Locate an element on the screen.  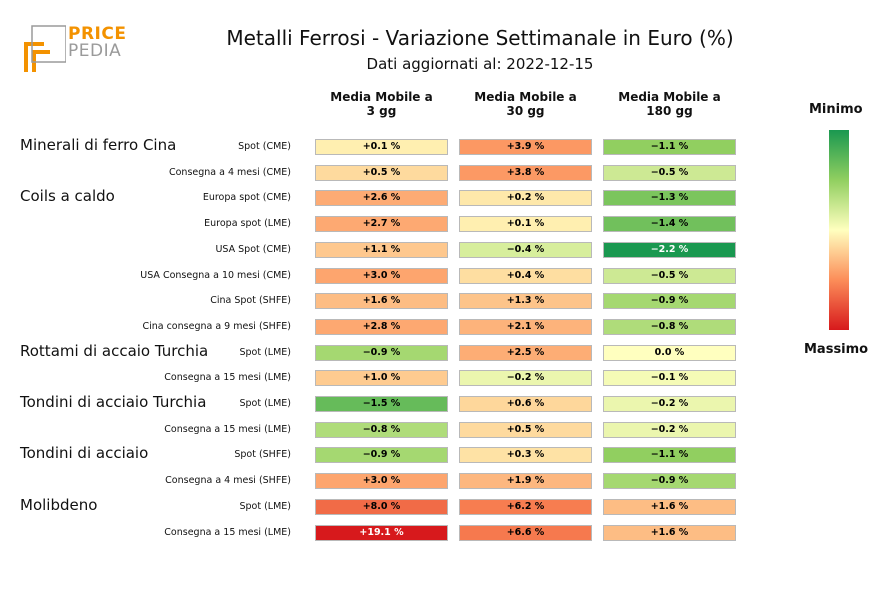
colorbar-max-label: Massimo is located at coordinates (836, 349).